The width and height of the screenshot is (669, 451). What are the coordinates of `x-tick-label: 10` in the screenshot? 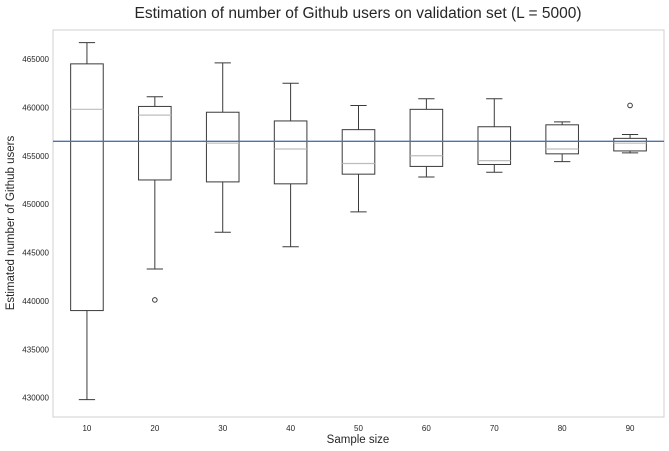 It's located at (86, 428).